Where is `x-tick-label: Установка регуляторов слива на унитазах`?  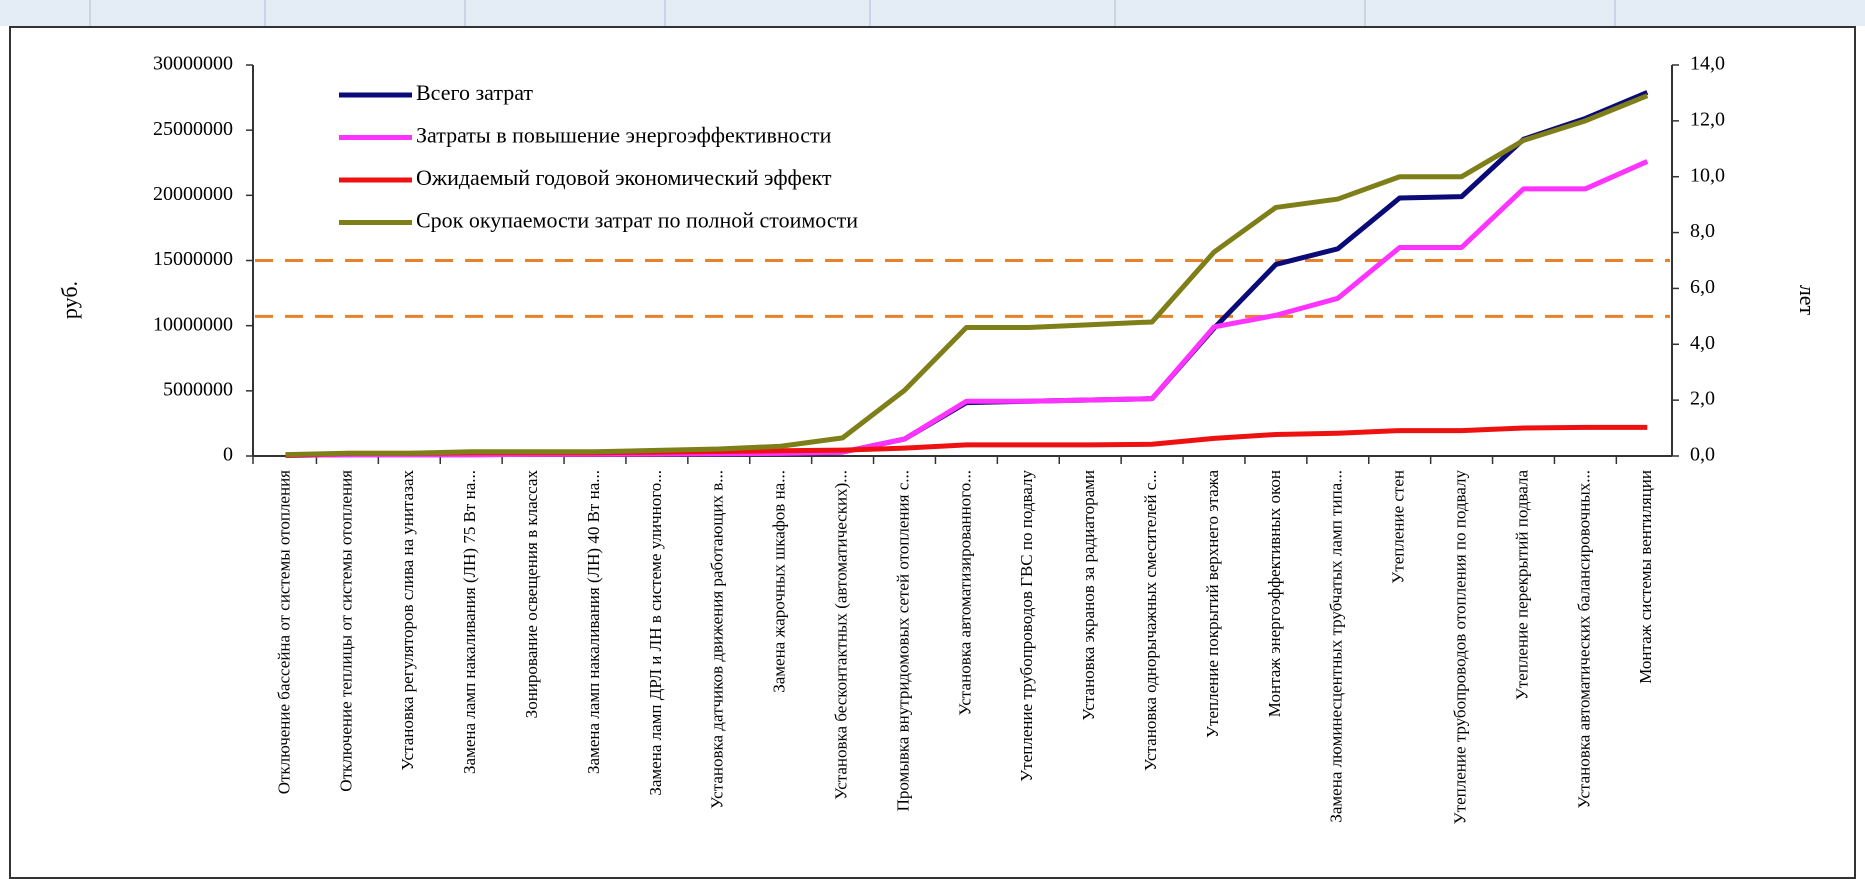
x-tick-label: Установка регуляторов слива на унитазах is located at coordinates (407, 620).